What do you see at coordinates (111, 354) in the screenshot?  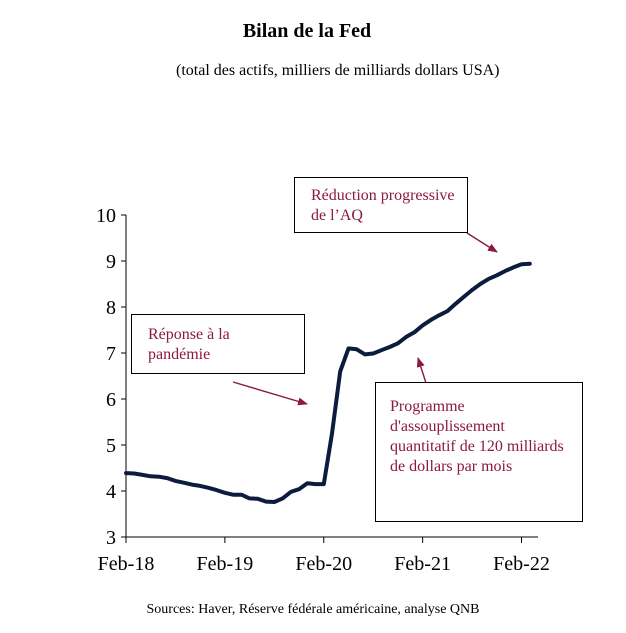 I see `y-tick-label: 7` at bounding box center [111, 354].